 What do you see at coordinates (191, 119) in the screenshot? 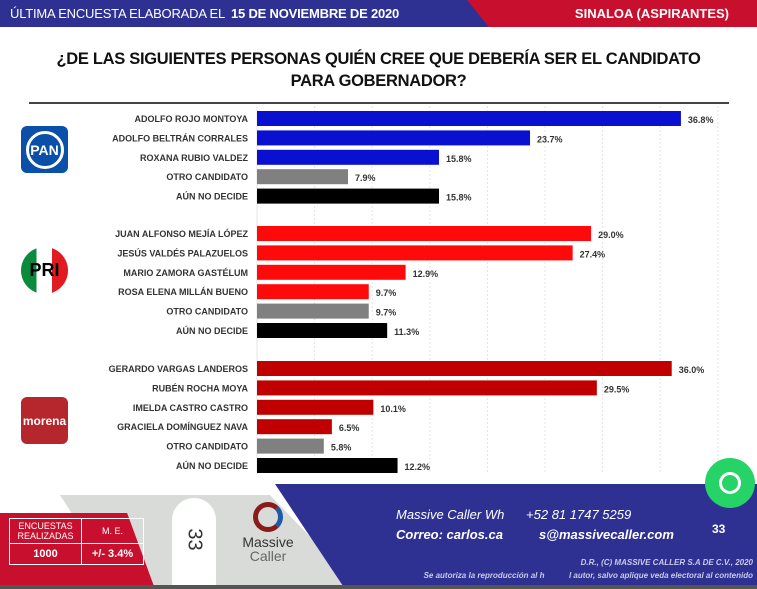
I see `bar-label: ADOLFO ROJO MONTOYA` at bounding box center [191, 119].